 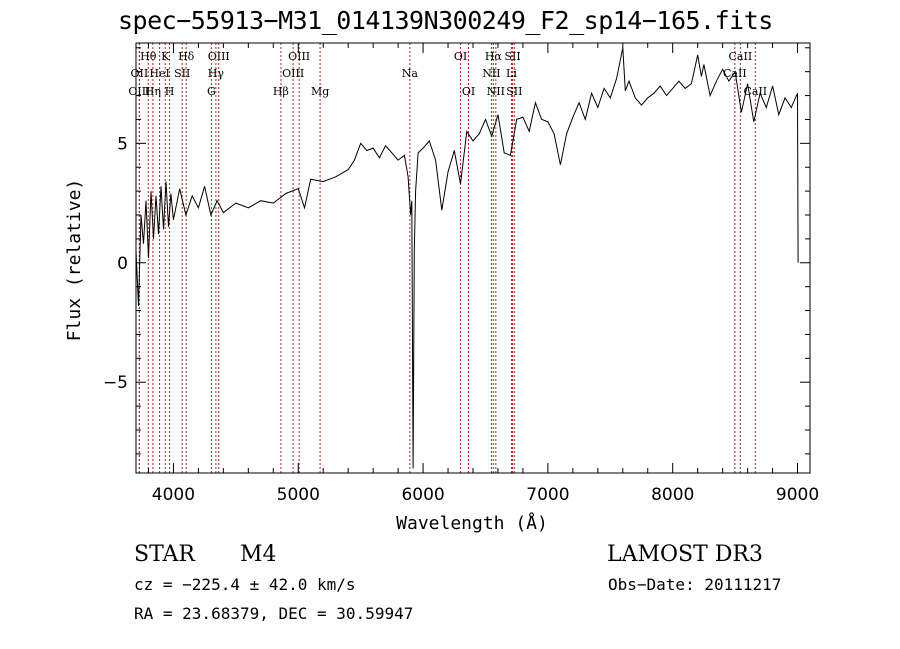 What do you see at coordinates (320, 91) in the screenshot?
I see `spectral-line-label: Mg` at bounding box center [320, 91].